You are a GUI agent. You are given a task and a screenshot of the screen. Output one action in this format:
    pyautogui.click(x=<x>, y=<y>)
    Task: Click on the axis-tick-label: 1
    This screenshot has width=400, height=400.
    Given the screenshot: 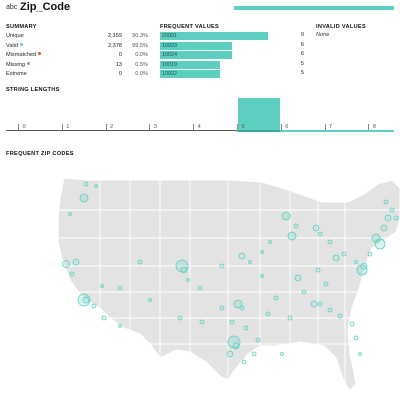 What is the action you would take?
    pyautogui.click(x=68, y=127)
    